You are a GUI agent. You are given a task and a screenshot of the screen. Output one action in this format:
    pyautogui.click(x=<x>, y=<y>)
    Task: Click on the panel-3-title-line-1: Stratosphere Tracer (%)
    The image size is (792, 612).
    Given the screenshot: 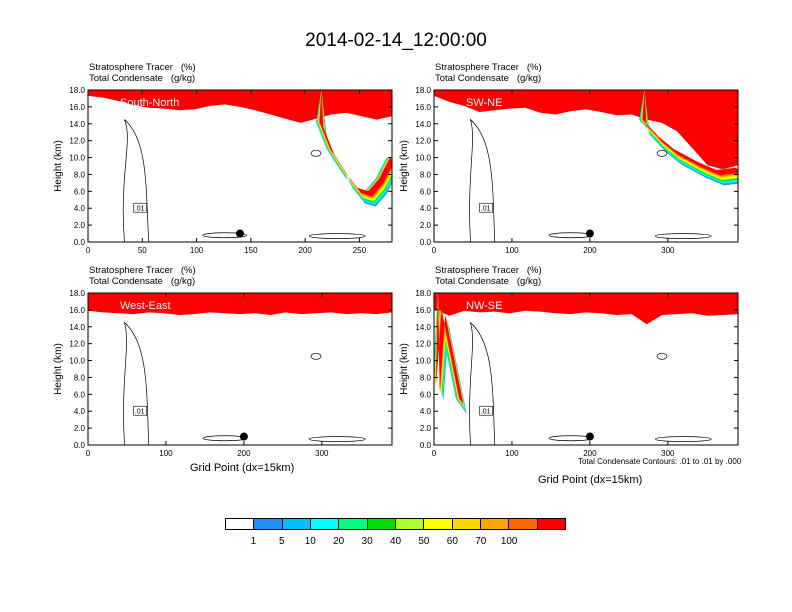 What is the action you would take?
    pyautogui.click(x=142, y=270)
    